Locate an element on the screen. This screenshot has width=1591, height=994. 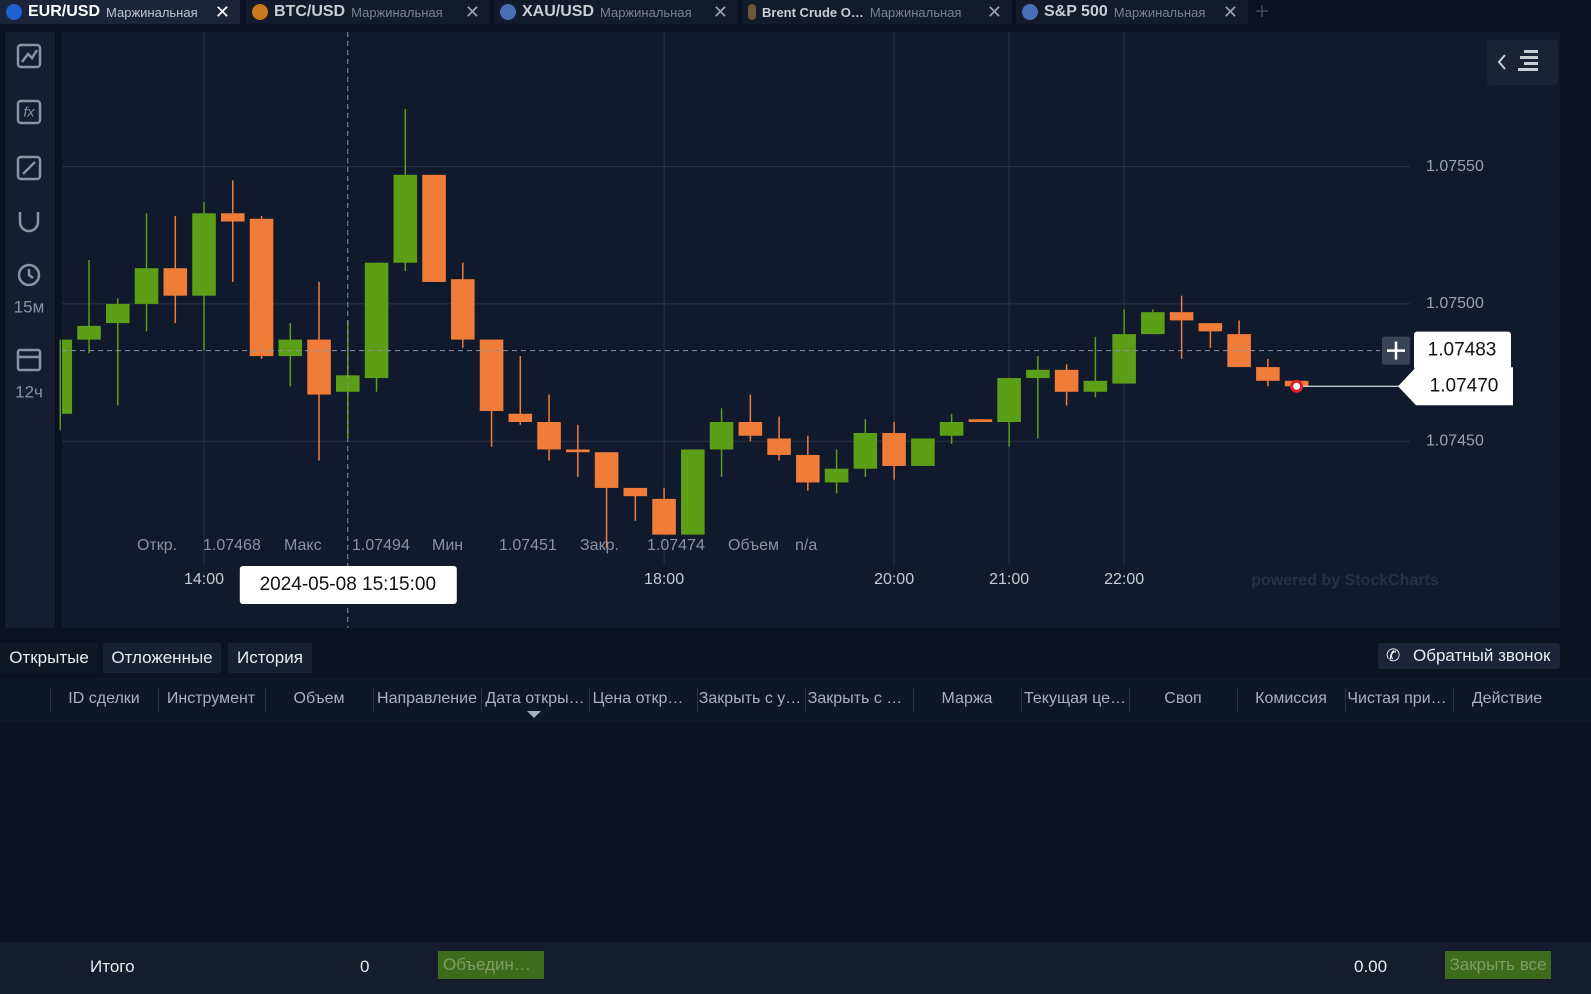
plus-icon is located at coordinates (1396, 350).